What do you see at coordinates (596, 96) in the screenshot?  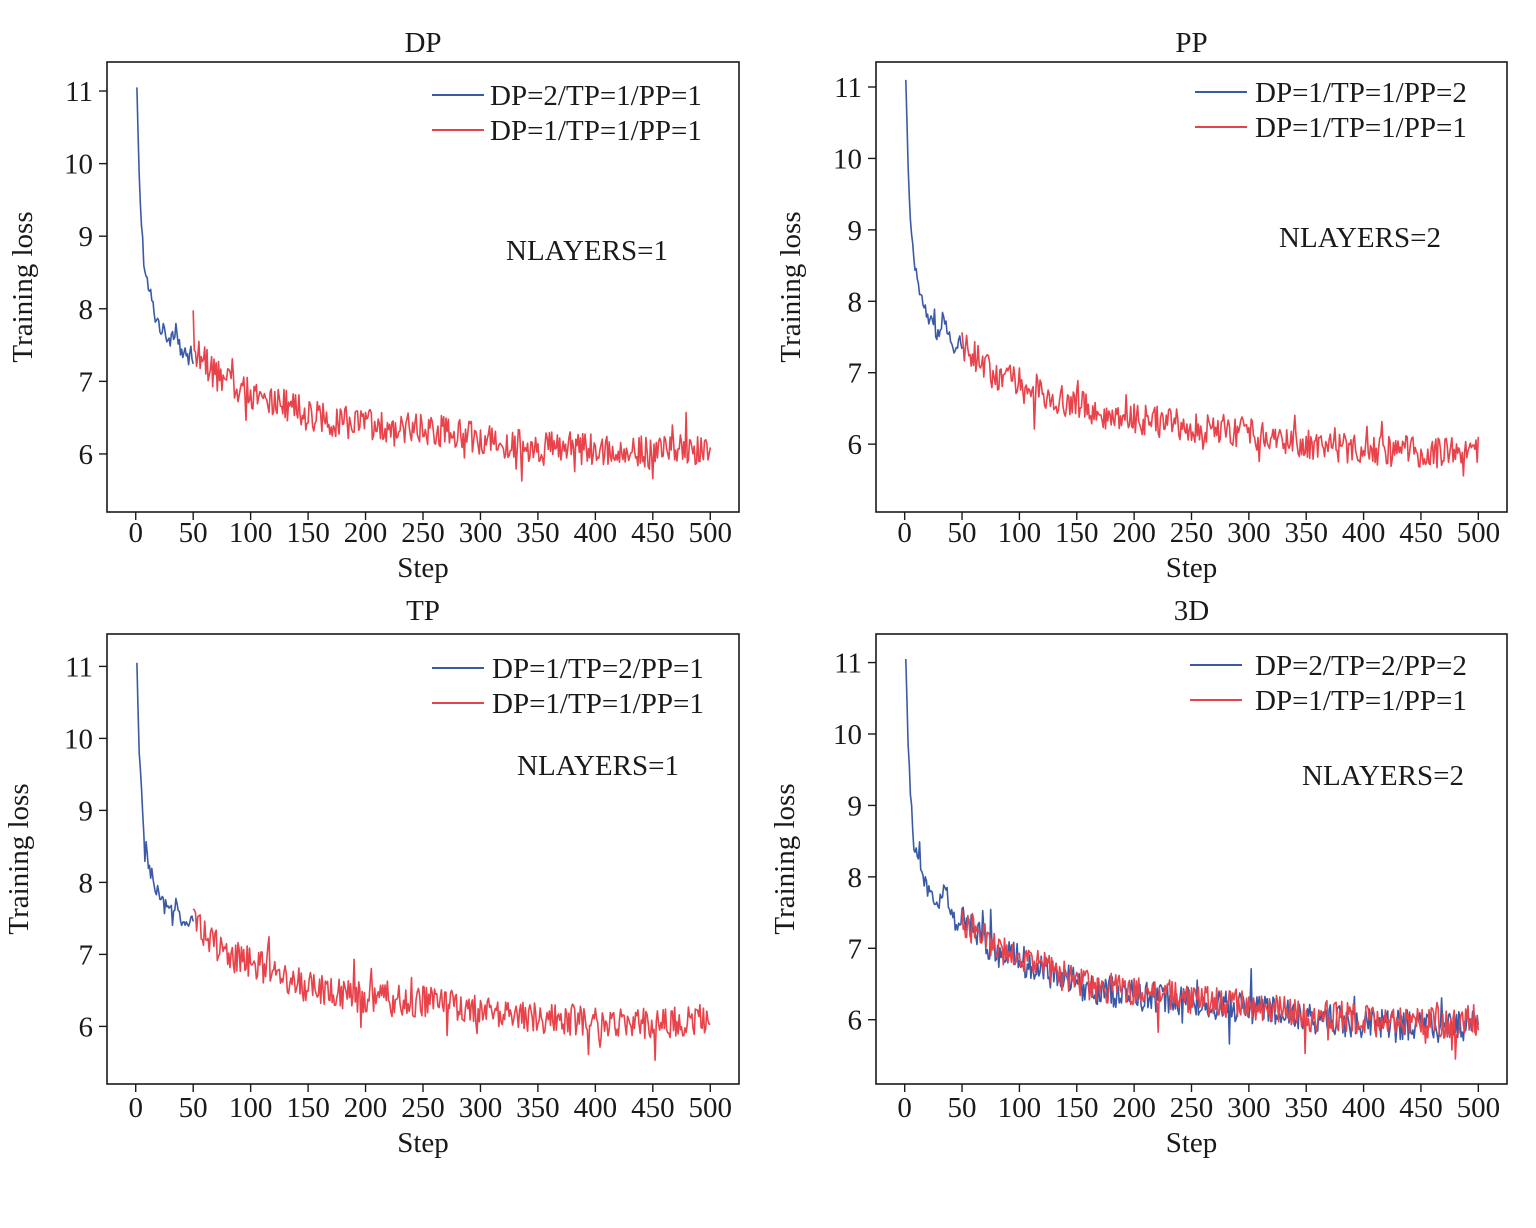 I see `legend-label: DP=2/TP=1/PP=1` at bounding box center [596, 96].